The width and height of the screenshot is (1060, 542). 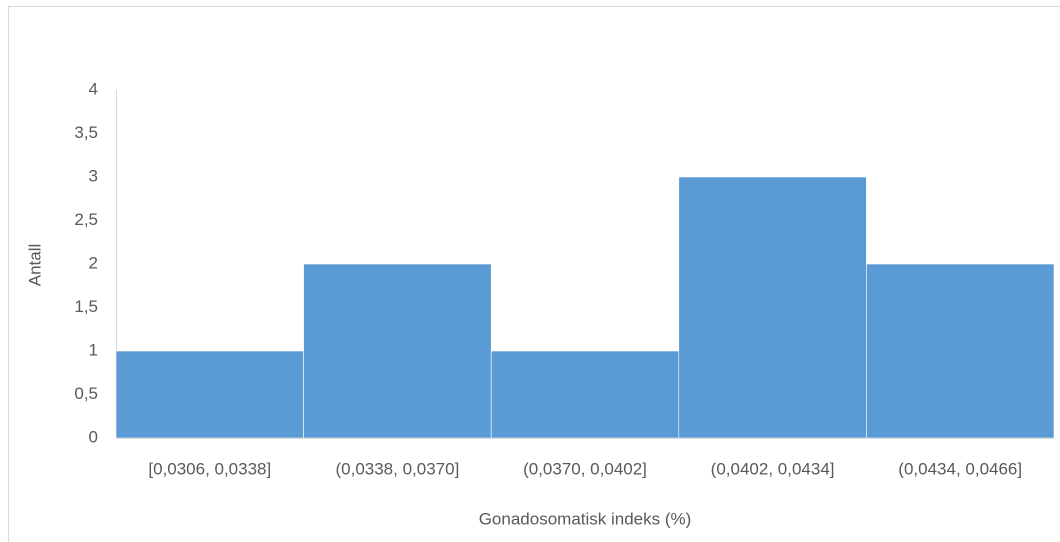 I want to click on y-tick-label: 1,5, so click(x=86, y=306).